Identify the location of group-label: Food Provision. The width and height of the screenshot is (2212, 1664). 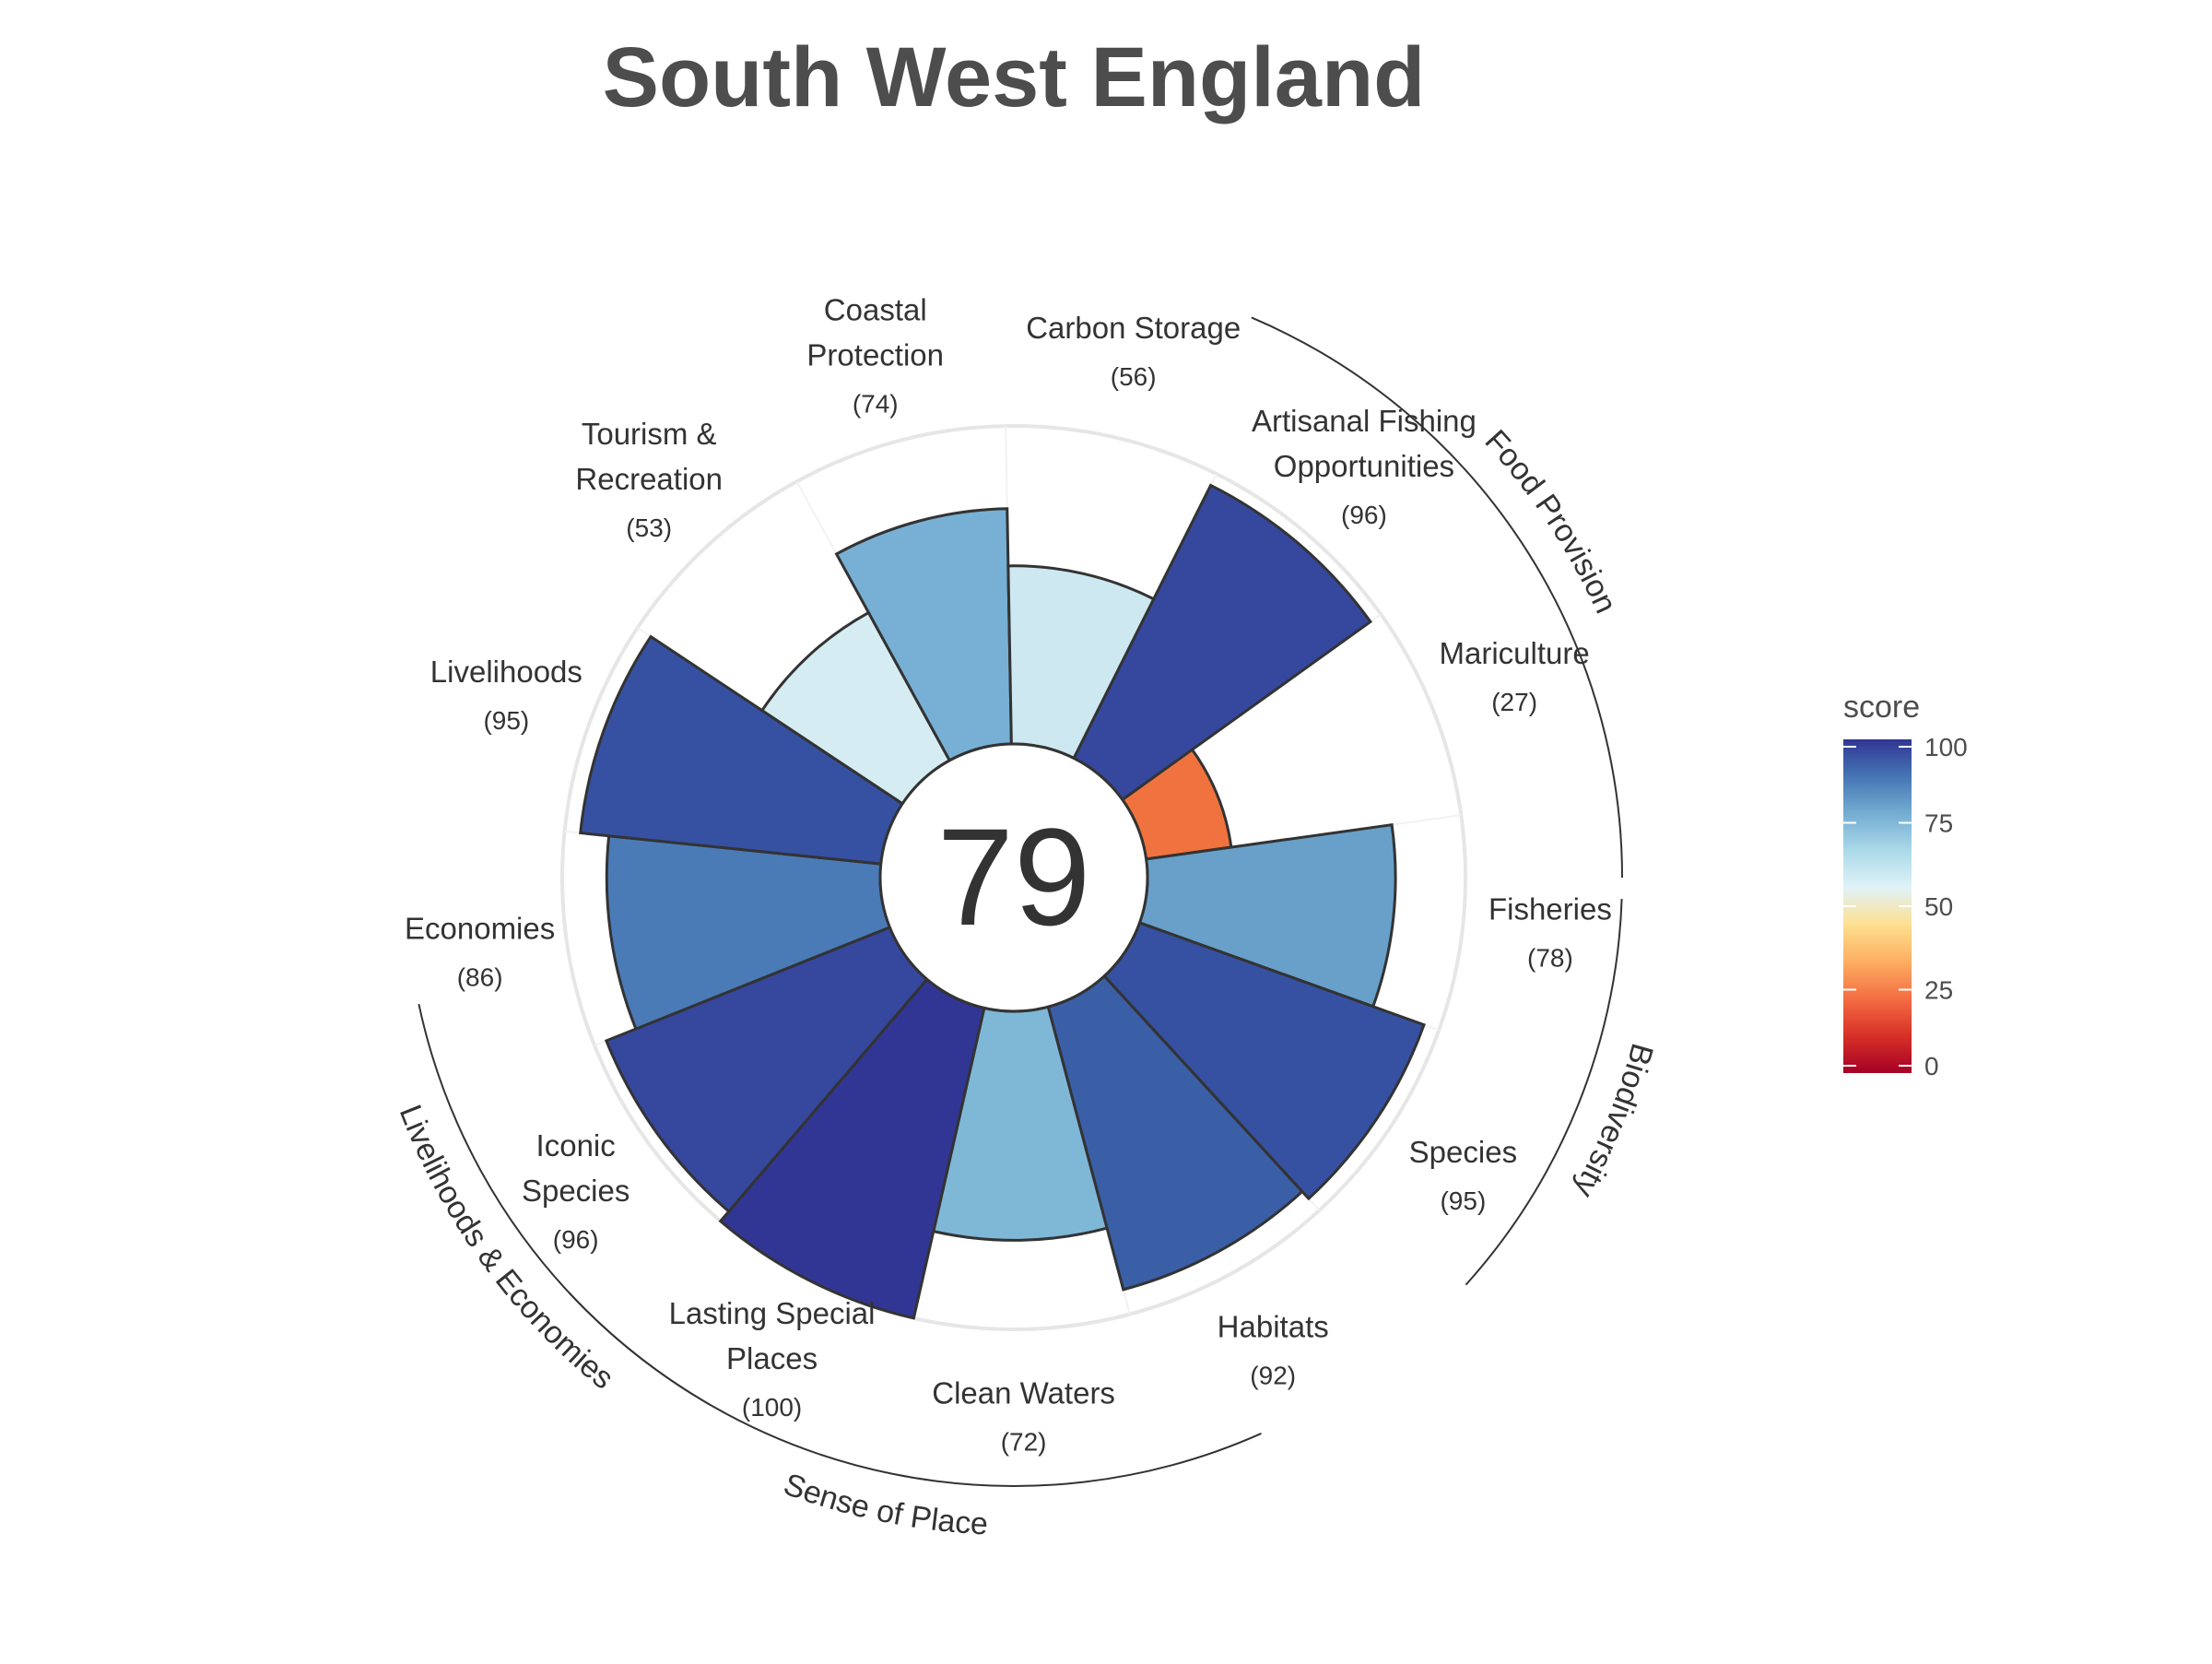
(1551, 521).